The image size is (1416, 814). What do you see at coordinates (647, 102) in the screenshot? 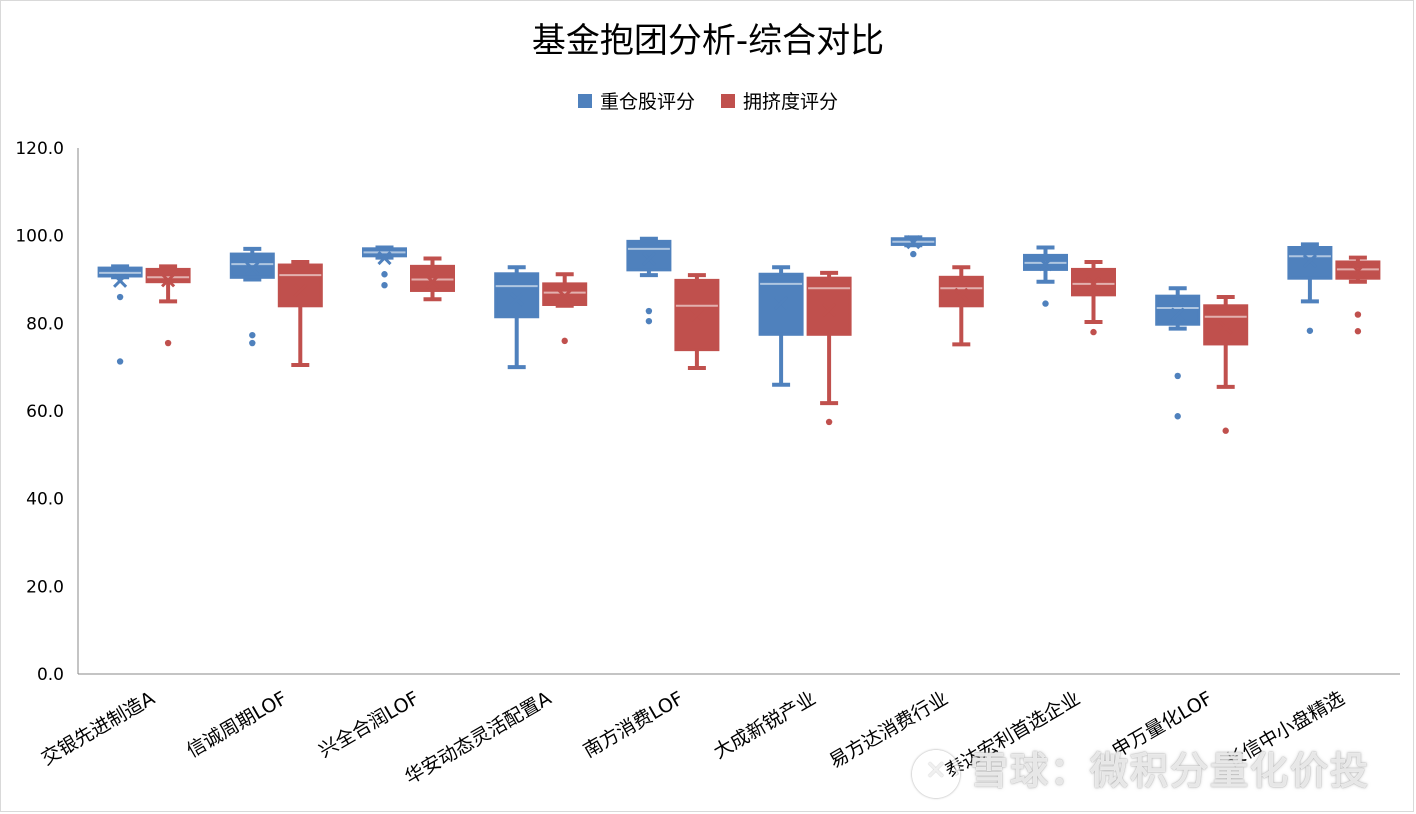
I see `legend-label: 重仓股评分` at bounding box center [647, 102].